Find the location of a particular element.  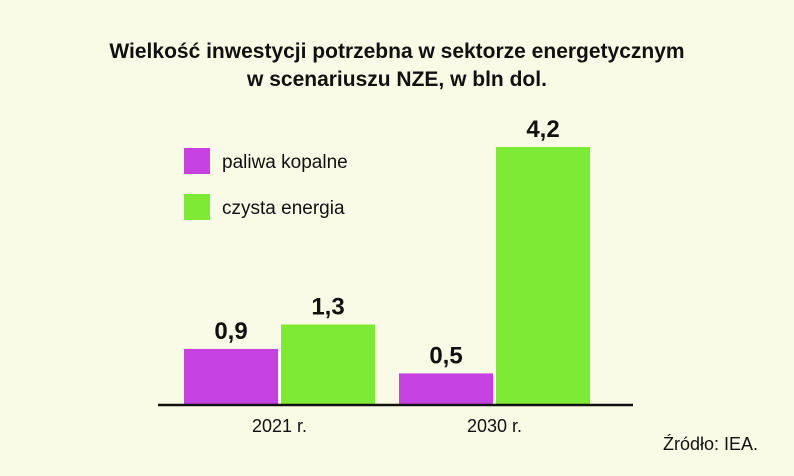

data-label-czysta-energia-2: 4,2 is located at coordinates (542, 129).